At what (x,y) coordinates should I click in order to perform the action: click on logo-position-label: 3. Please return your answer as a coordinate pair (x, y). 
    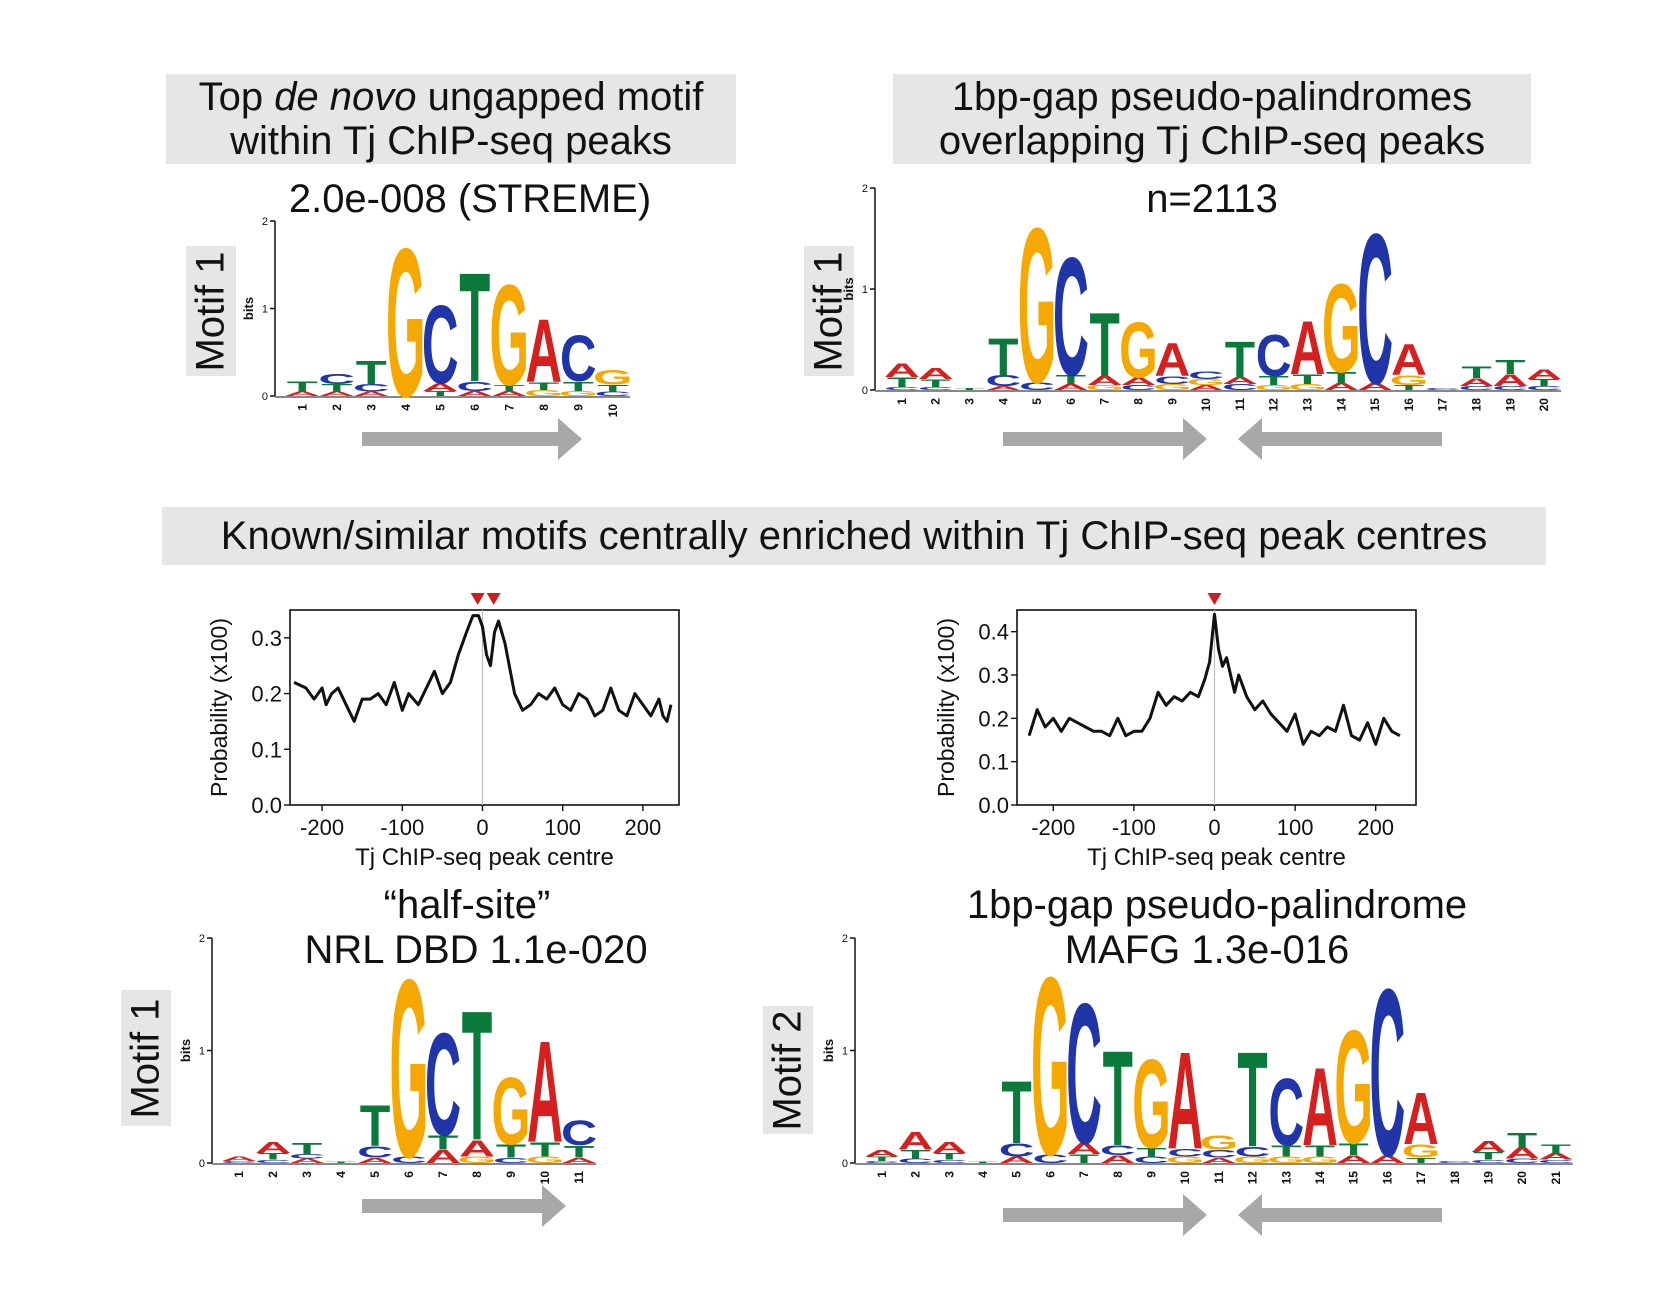
    Looking at the image, I should click on (371, 407).